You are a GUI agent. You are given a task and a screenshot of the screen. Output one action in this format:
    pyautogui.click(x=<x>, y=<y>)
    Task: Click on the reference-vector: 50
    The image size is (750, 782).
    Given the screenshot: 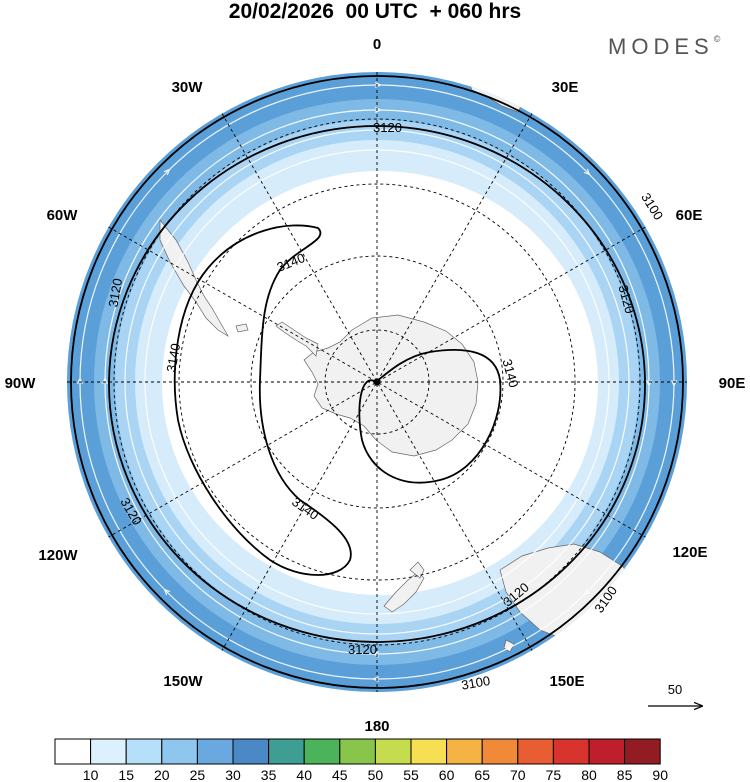 What is the action you would take?
    pyautogui.click(x=675, y=694)
    